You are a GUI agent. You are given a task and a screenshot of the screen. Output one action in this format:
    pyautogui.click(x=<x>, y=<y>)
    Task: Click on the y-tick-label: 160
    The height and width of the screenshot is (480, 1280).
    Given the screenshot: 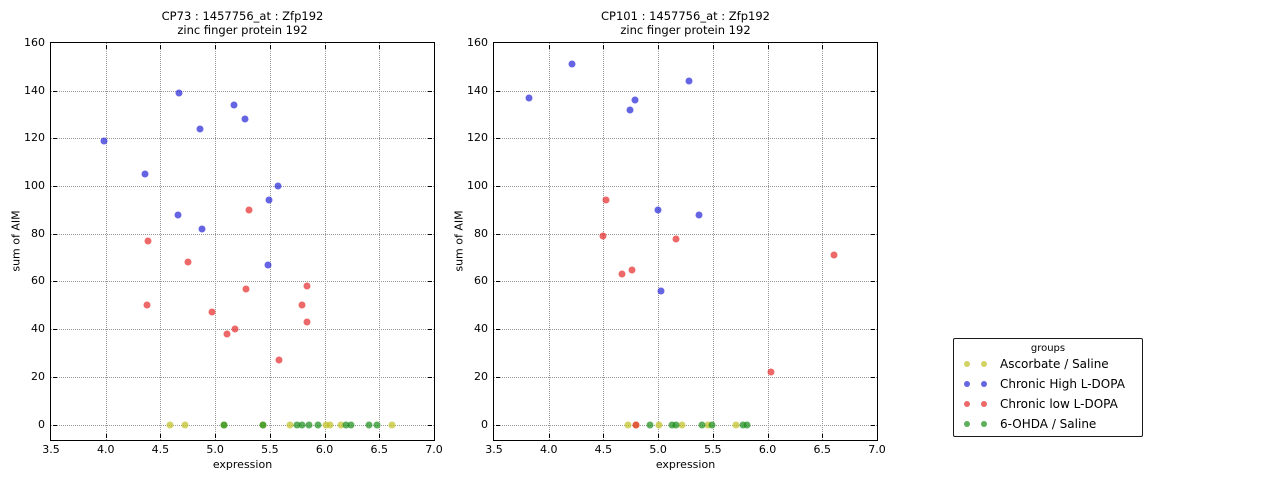 What is the action you would take?
    pyautogui.click(x=477, y=42)
    